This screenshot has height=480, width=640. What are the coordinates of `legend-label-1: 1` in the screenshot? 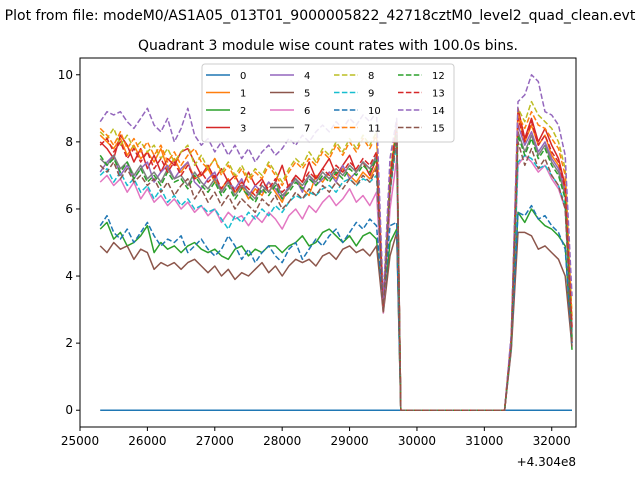 It's located at (243, 94).